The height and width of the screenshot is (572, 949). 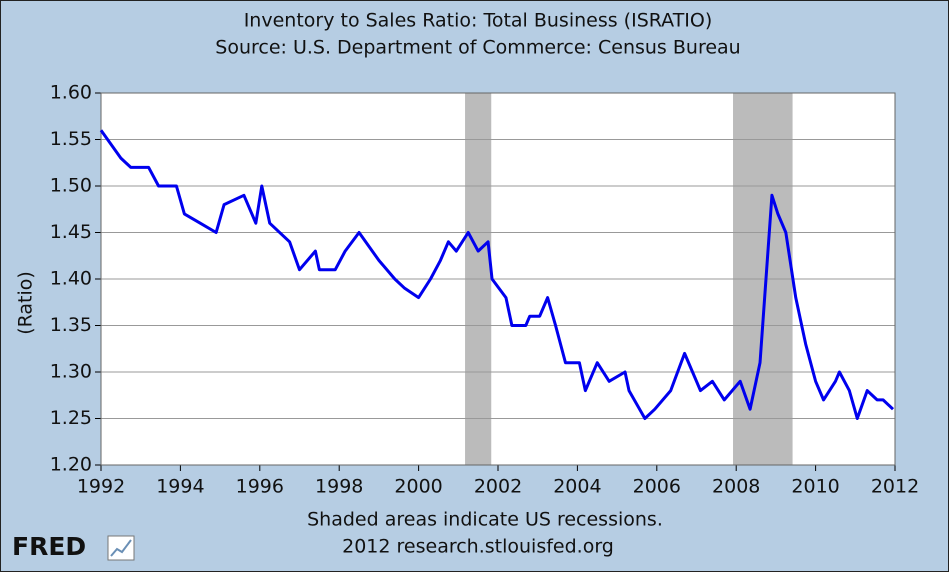 I want to click on y-tick-label: 1.55, so click(x=71, y=139).